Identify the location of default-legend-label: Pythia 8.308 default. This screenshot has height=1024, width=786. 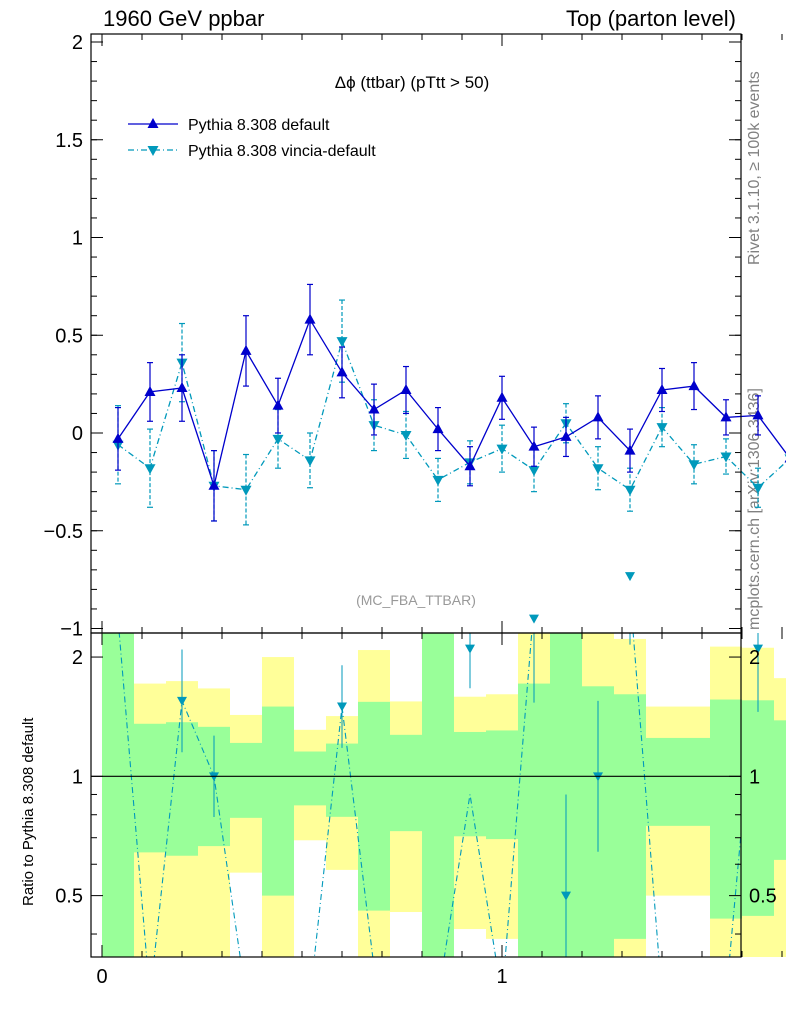
(259, 125).